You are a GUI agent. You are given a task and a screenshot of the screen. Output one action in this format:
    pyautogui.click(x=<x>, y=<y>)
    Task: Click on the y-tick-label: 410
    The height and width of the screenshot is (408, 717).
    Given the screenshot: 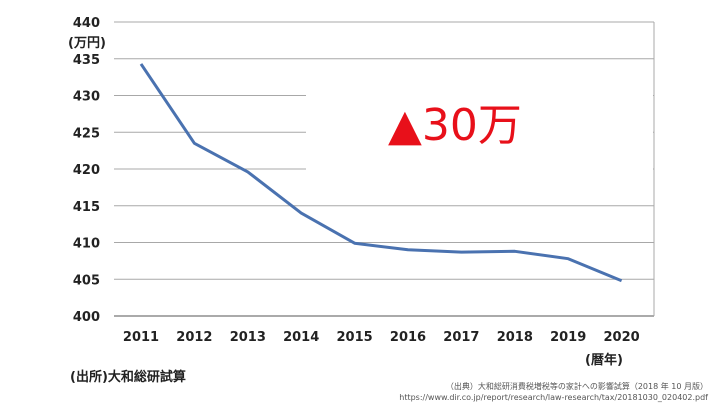 What is the action you would take?
    pyautogui.click(x=86, y=244)
    